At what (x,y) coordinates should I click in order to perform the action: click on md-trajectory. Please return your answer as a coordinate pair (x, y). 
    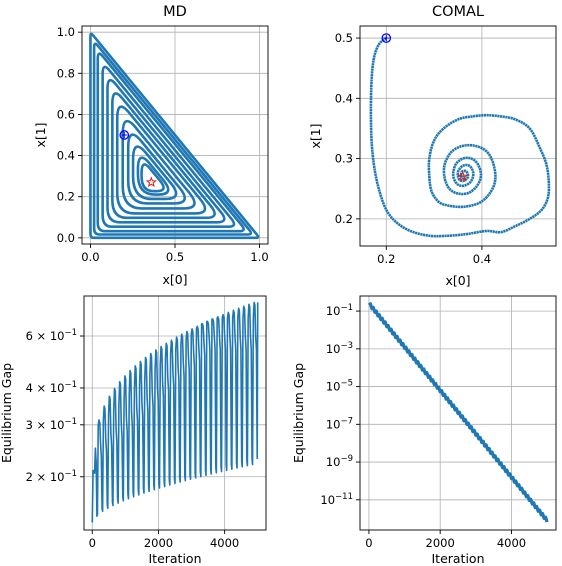
    Looking at the image, I should click on (174, 136).